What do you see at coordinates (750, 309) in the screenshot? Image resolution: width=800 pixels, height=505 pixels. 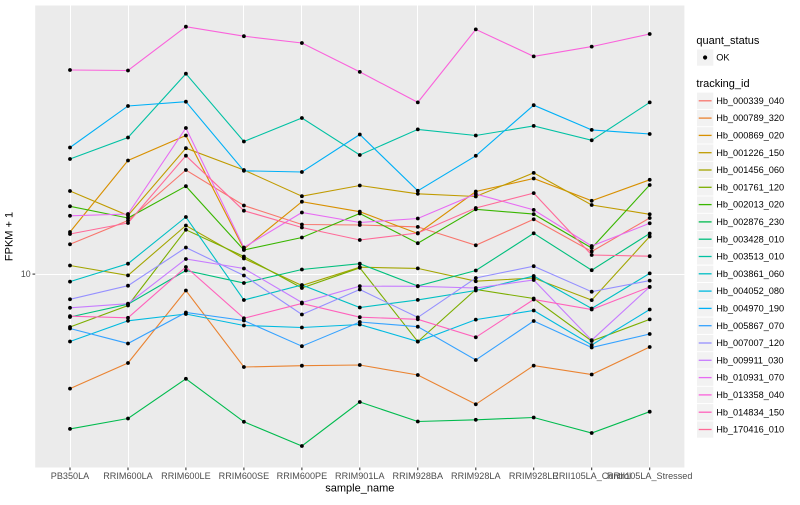 I see `svg-text: Hb_004970_190` at bounding box center [750, 309].